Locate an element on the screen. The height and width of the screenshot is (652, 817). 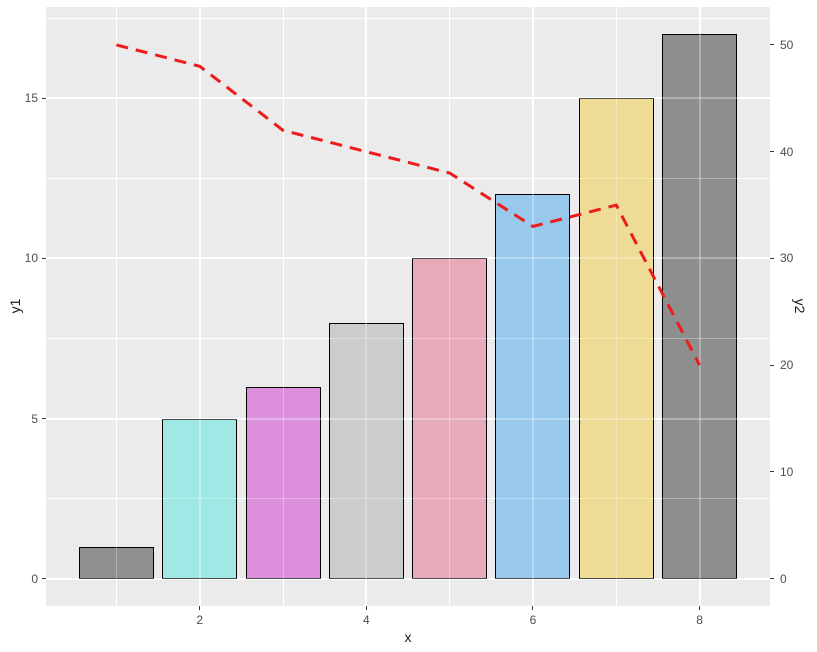
x-tick-label: 4 is located at coordinates (366, 620).